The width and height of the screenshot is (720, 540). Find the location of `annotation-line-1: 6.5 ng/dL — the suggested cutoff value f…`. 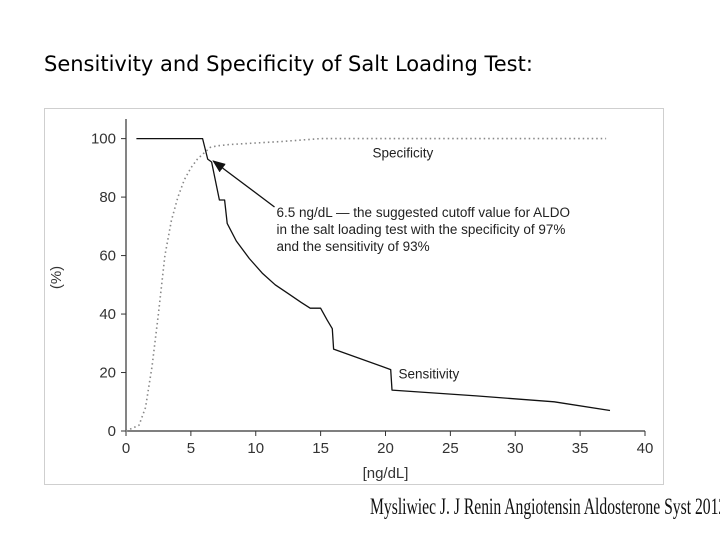

annotation-line-1: 6.5 ng/dL — the suggested cutoff value f… is located at coordinates (423, 212).